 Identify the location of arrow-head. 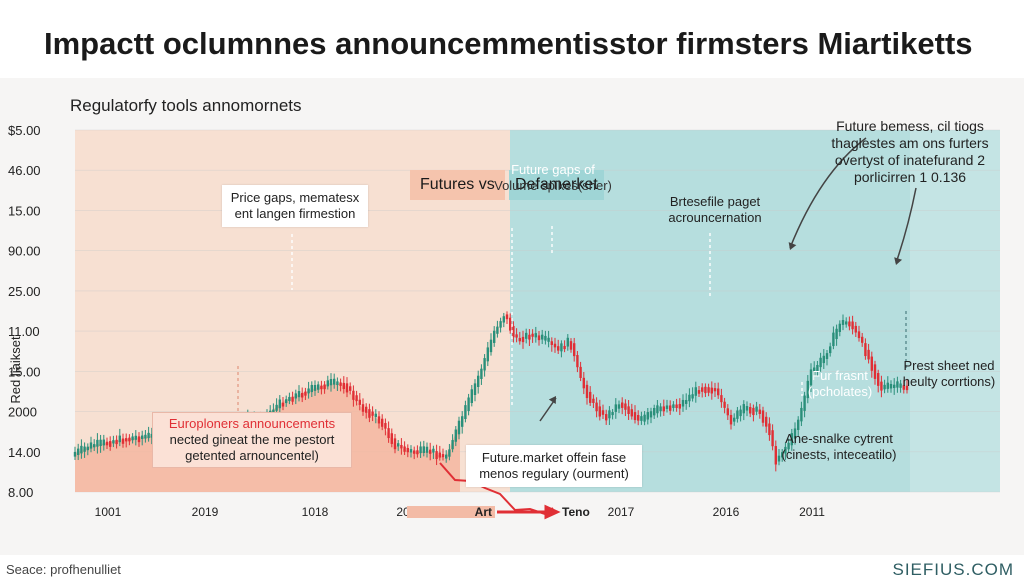
(898, 261).